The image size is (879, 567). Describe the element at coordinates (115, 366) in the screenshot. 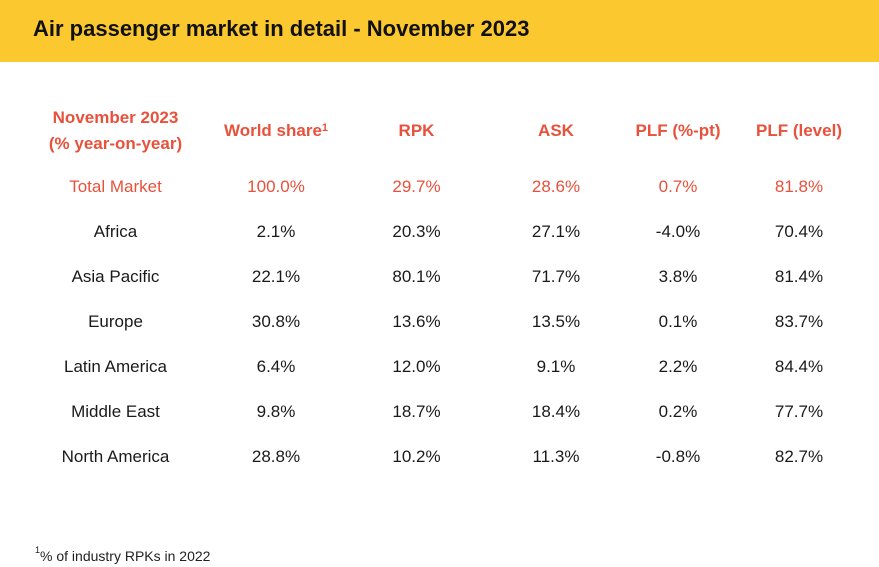

I see `cell-region: Latin America` at that location.